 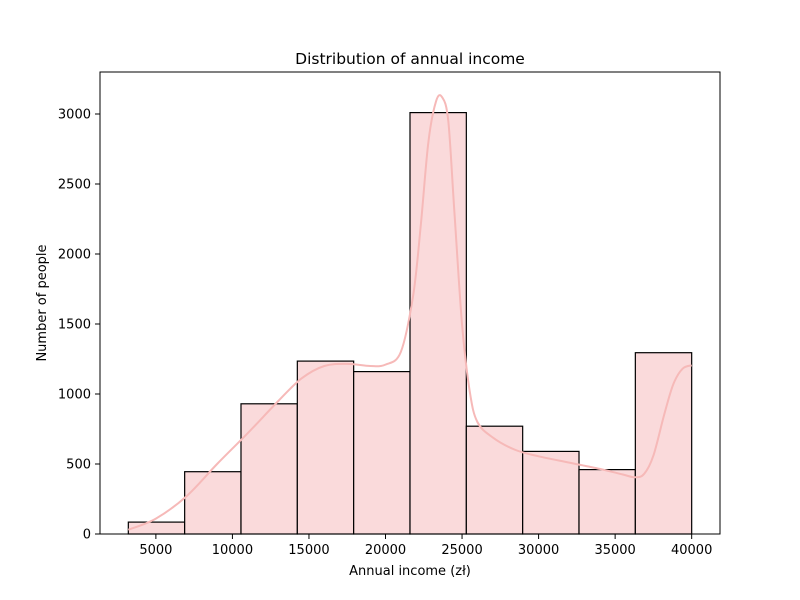 What do you see at coordinates (74, 185) in the screenshot?
I see `y-tick-label: 2500` at bounding box center [74, 185].